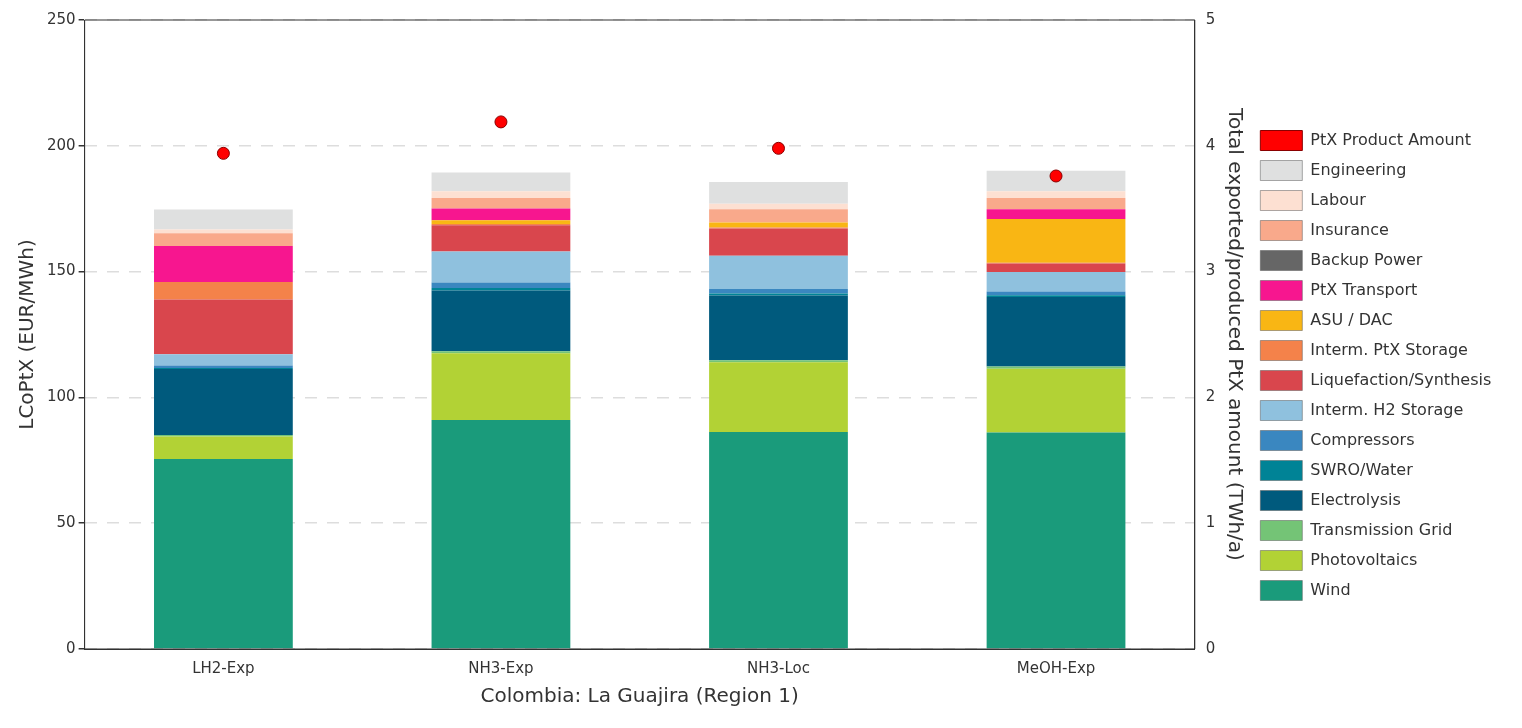 This screenshot has width=1522, height=728. Describe the element at coordinates (223, 667) in the screenshot. I see `x-tick-label: LH2-Exp` at that location.